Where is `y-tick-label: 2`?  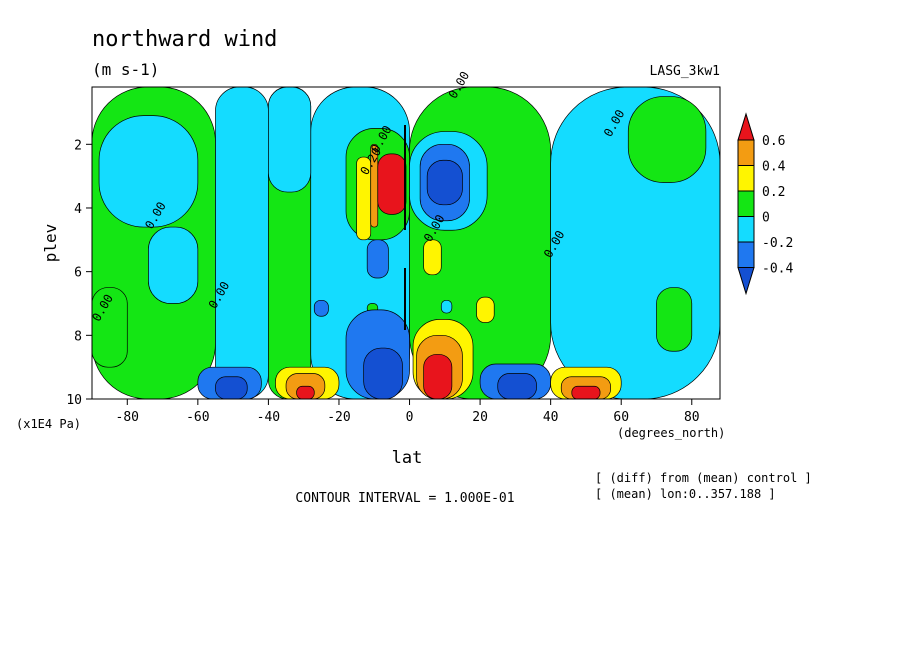
y-tick-label: 2 is located at coordinates (78, 145).